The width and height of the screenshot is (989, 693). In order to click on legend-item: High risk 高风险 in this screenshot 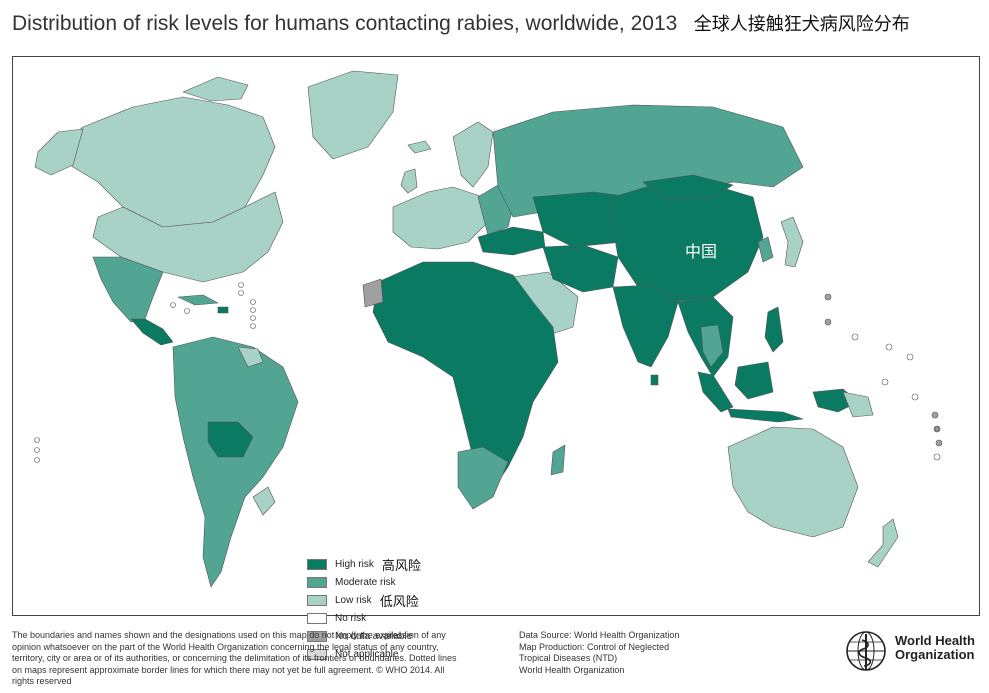, I will do `click(364, 564)`.